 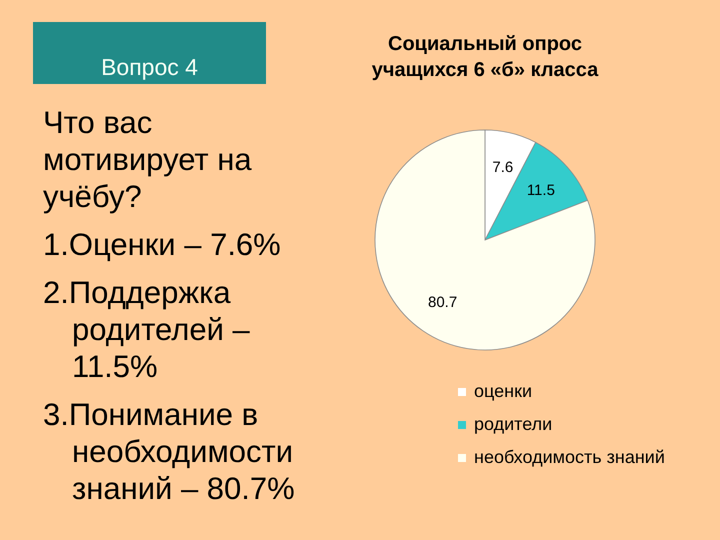 What do you see at coordinates (485, 240) in the screenshot?
I see `pie-slice` at bounding box center [485, 240].